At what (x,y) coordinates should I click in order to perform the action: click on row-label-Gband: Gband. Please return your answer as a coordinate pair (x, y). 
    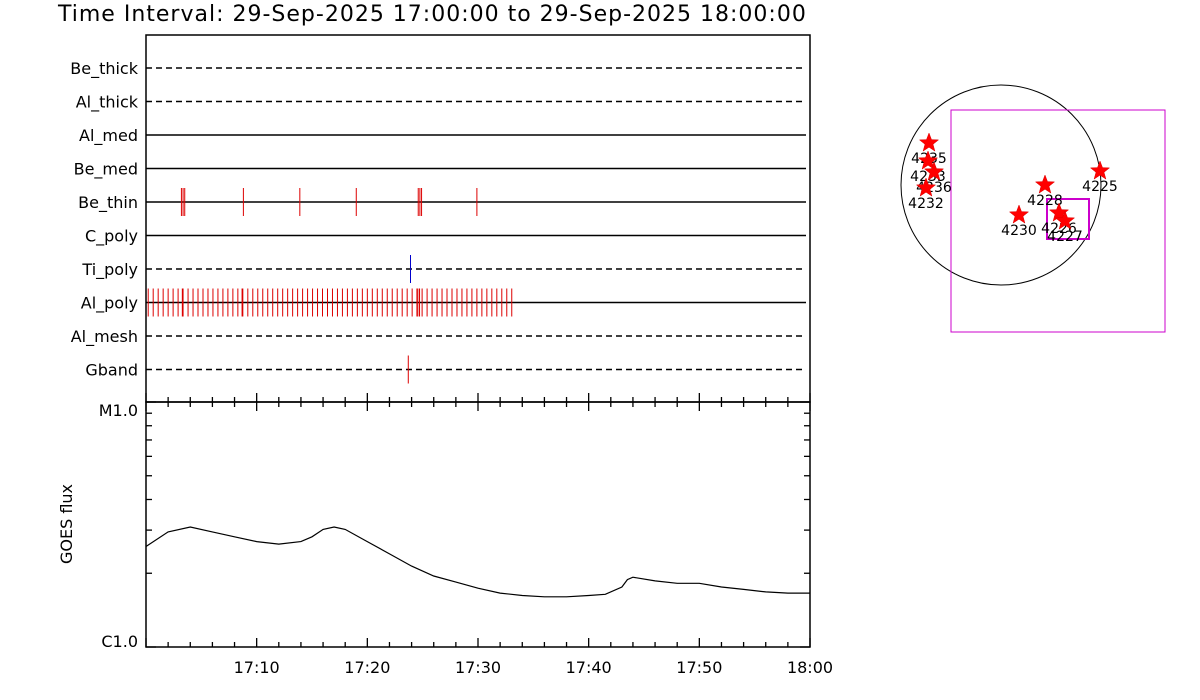
    Looking at the image, I should click on (111, 370).